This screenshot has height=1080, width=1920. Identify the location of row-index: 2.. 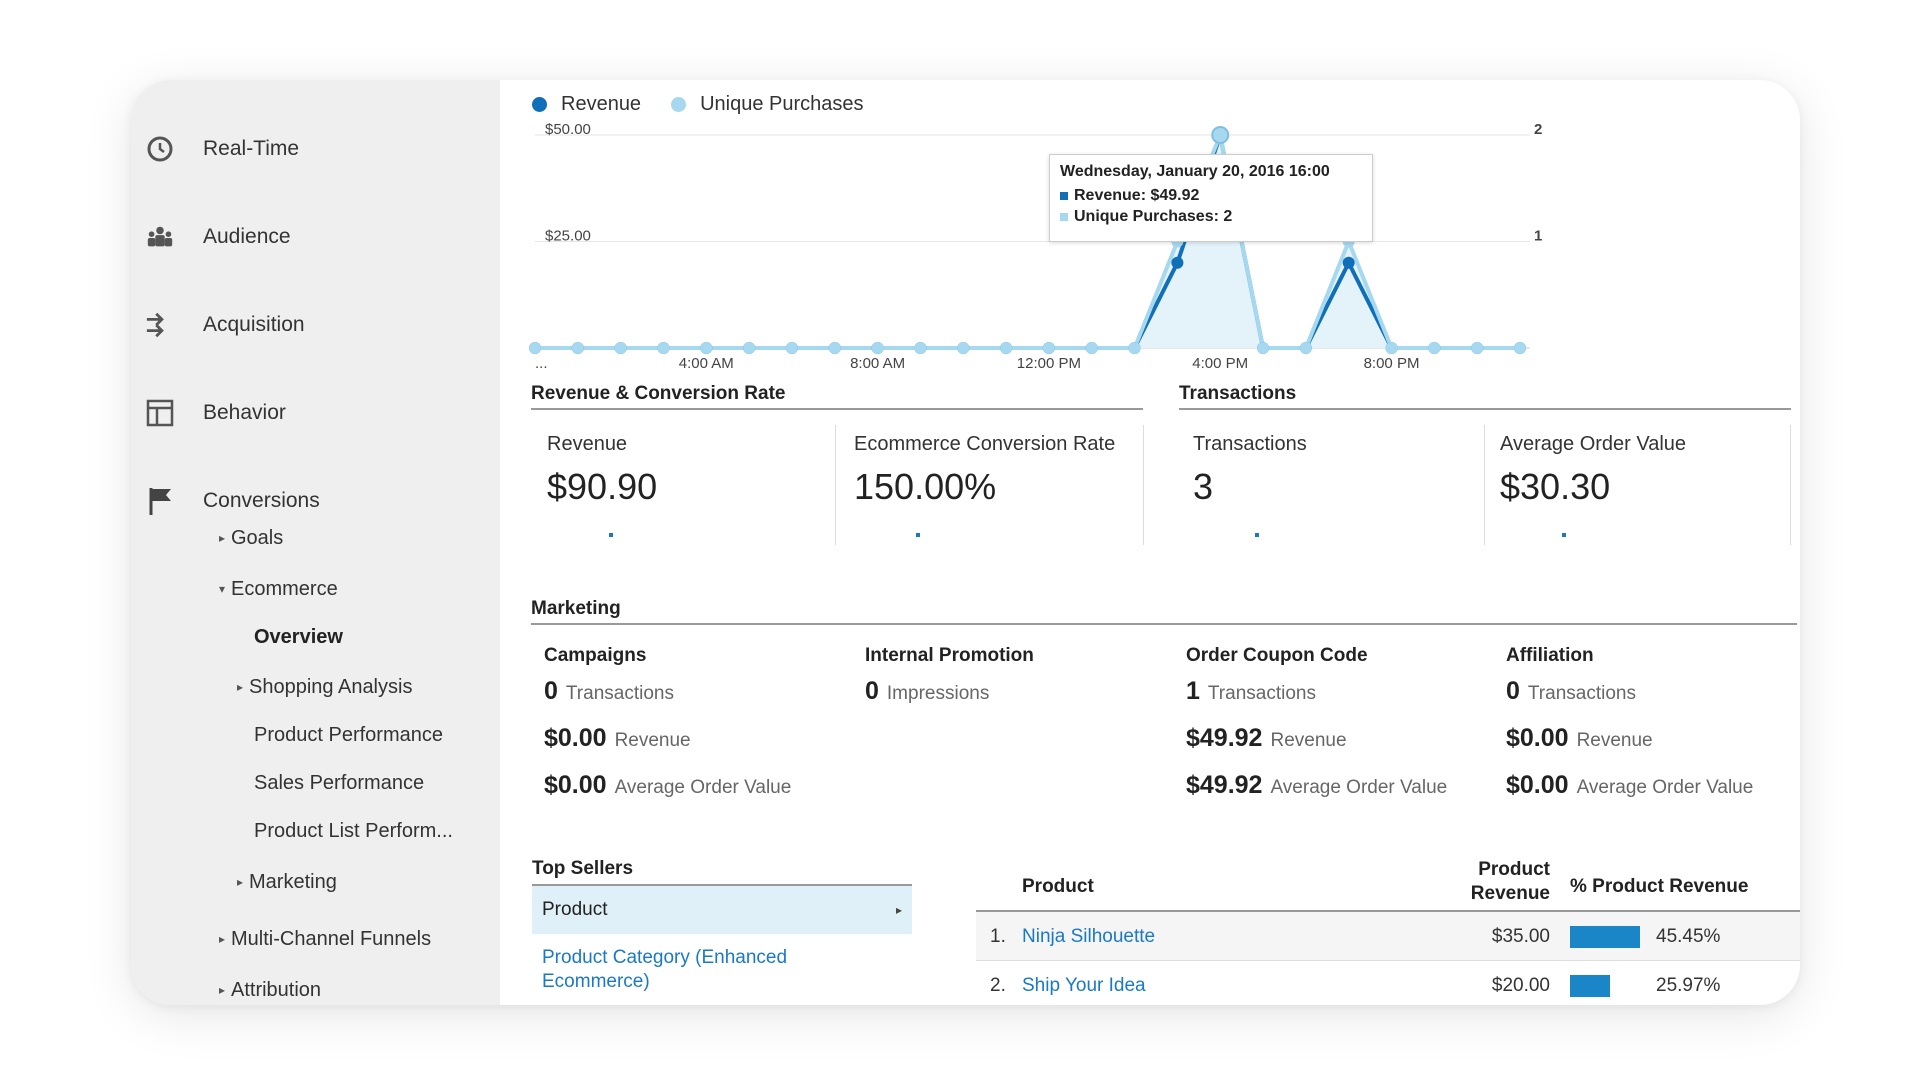
(998, 985).